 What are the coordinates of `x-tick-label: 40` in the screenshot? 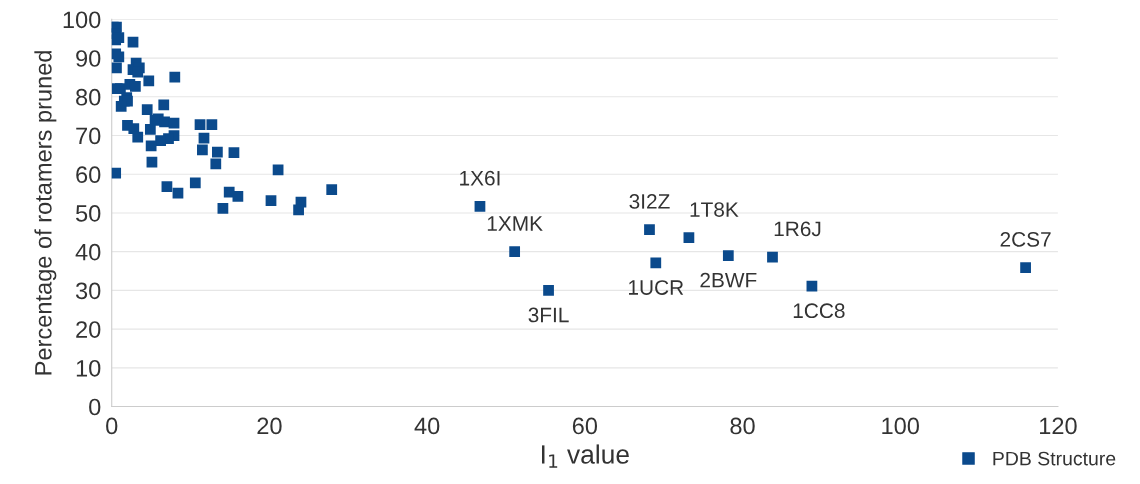 It's located at (427, 426).